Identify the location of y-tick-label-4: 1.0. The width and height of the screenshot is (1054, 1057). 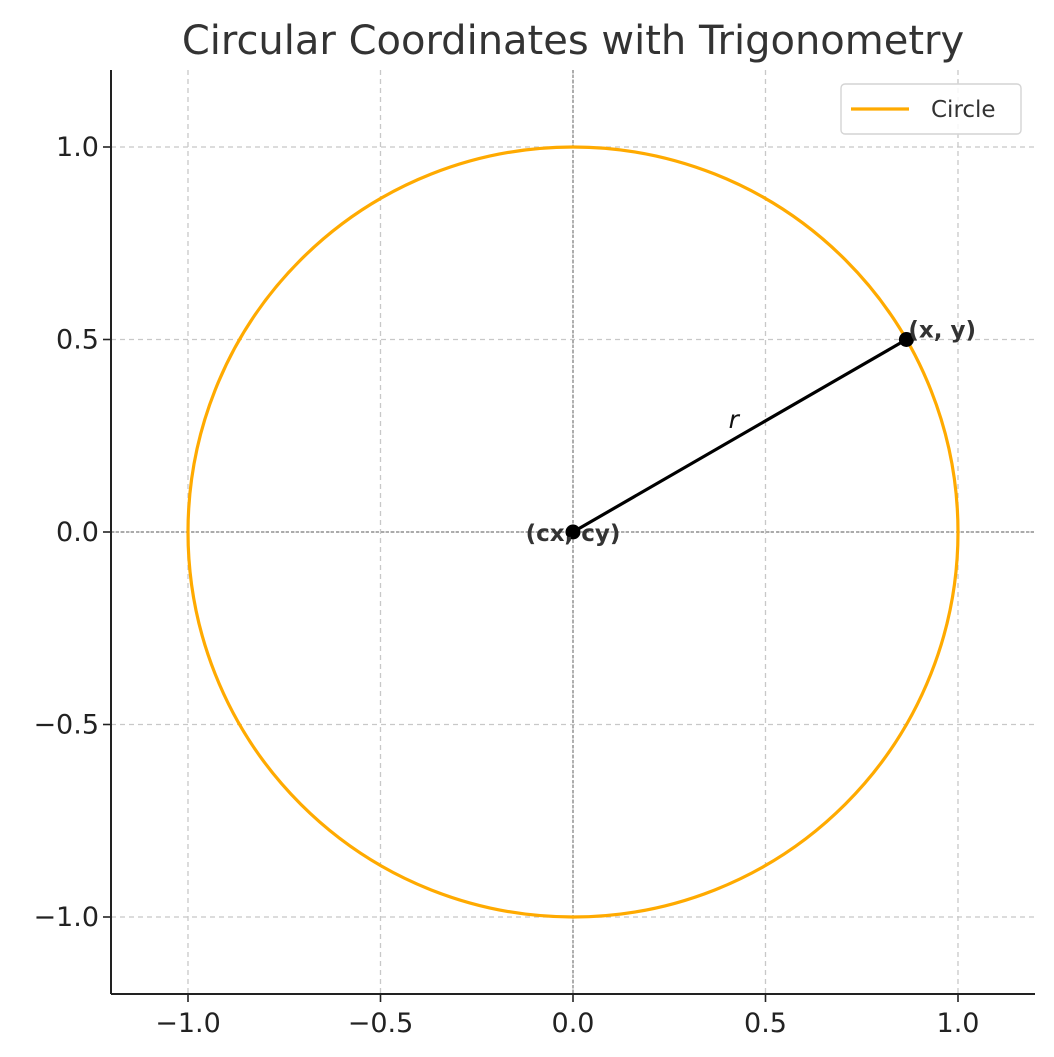
(77, 147).